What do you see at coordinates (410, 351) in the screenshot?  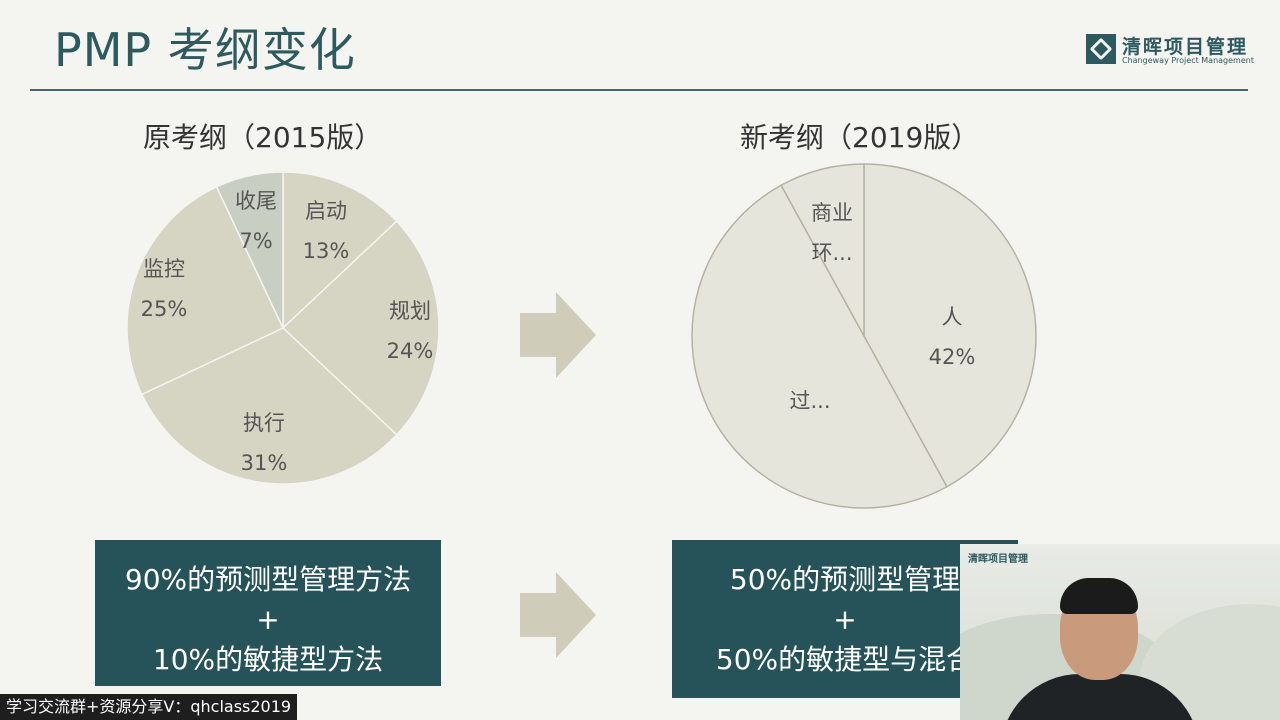 I see `slice-value-label: 24%` at bounding box center [410, 351].